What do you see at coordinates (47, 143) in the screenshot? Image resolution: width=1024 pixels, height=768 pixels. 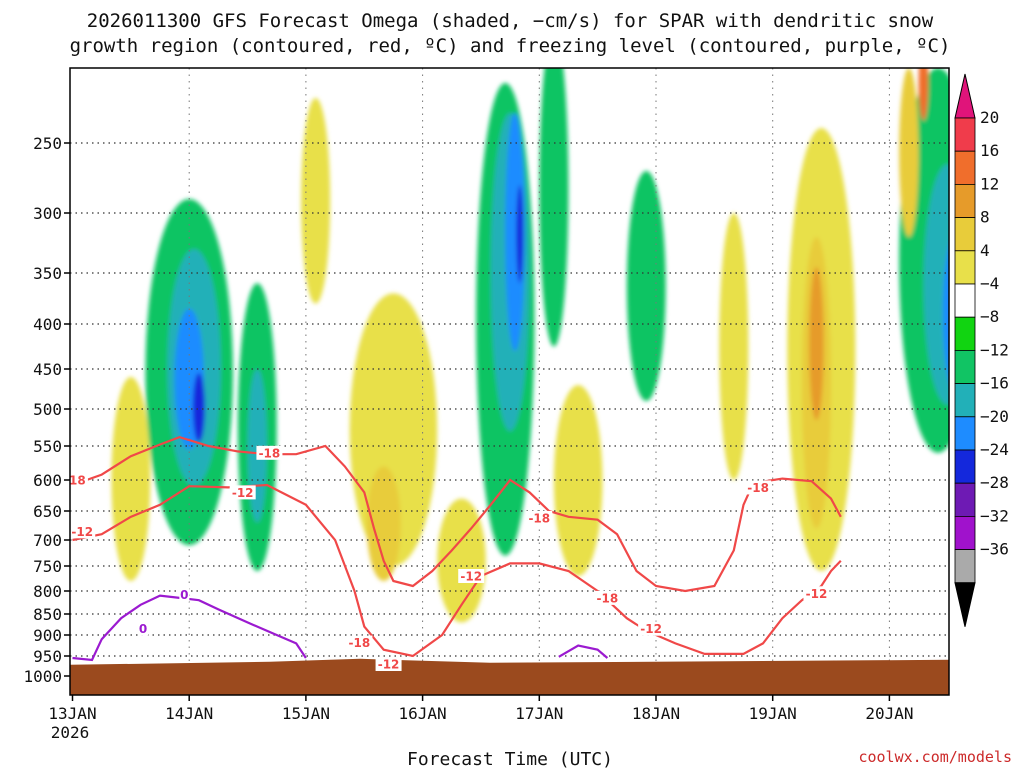 I see `y-tick-label-250: 250` at bounding box center [47, 143].